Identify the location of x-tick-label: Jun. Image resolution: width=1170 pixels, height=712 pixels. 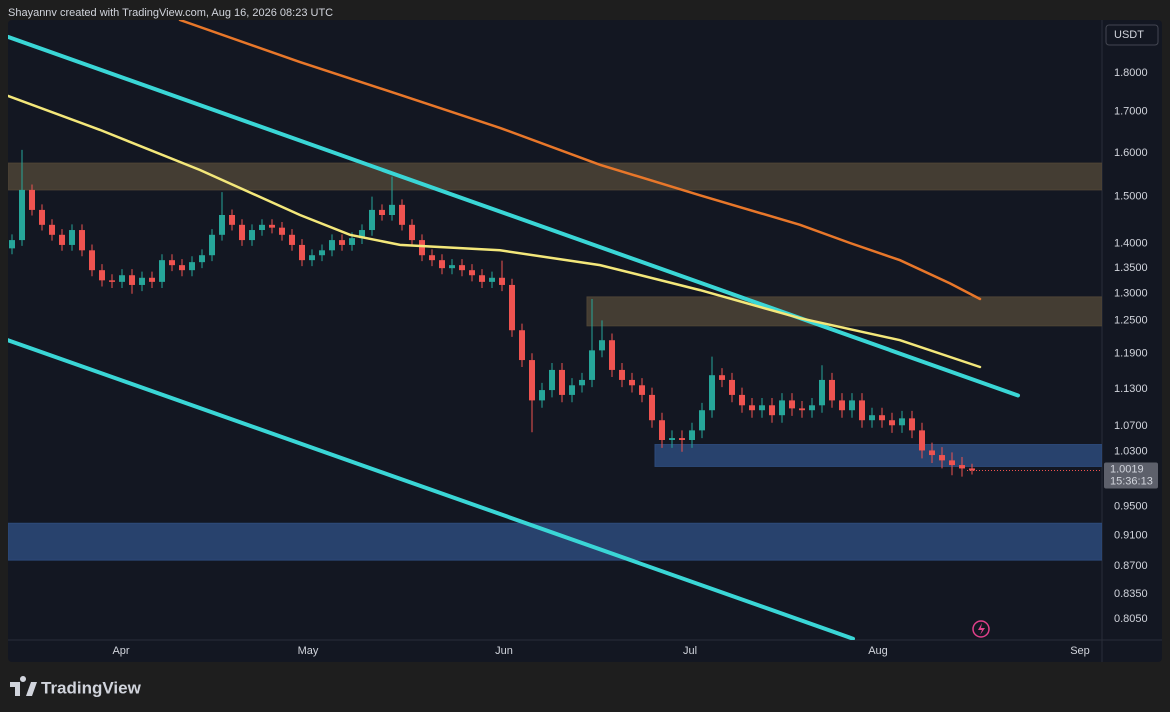
(504, 651).